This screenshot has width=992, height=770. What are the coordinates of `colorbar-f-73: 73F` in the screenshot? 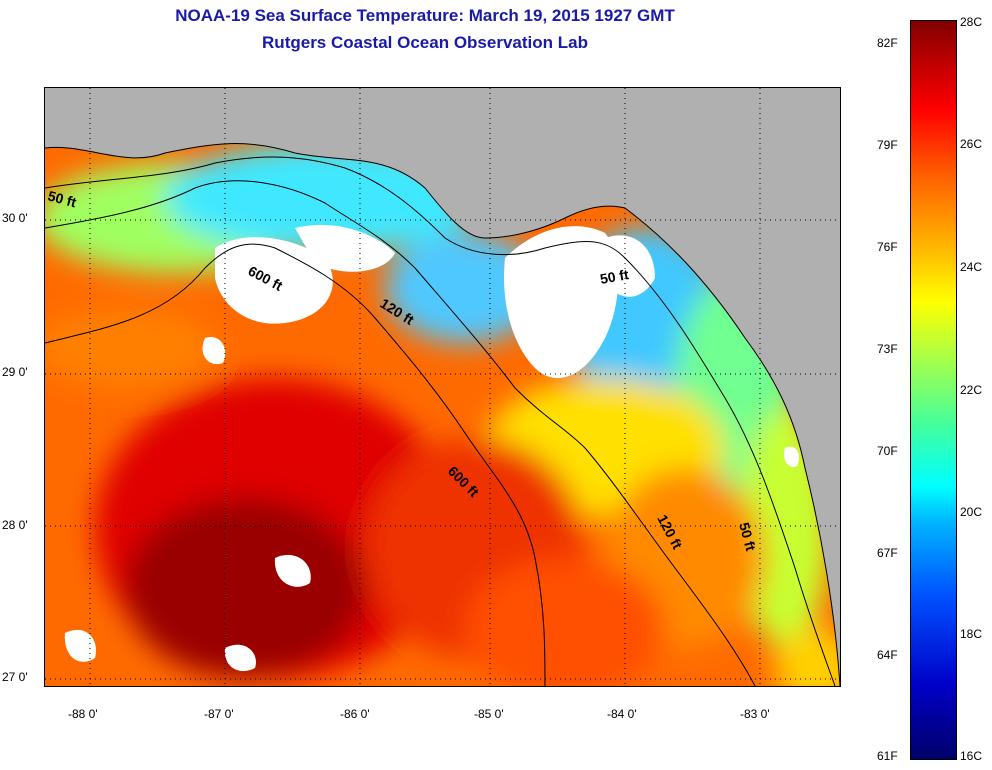 It's located at (887, 349).